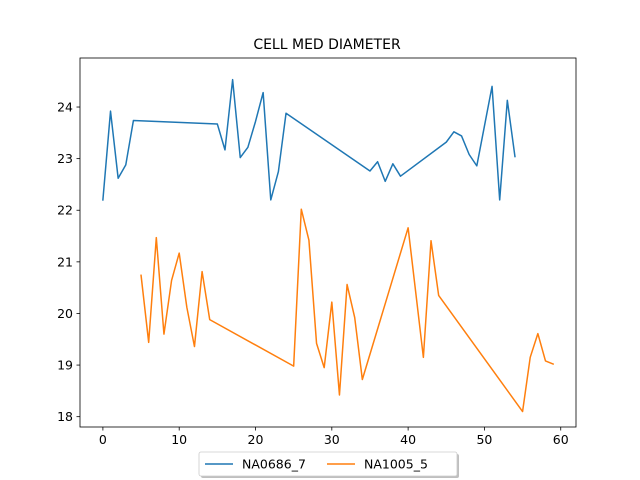  What do you see at coordinates (65, 313) in the screenshot?
I see `y-tick-label: 20` at bounding box center [65, 313].